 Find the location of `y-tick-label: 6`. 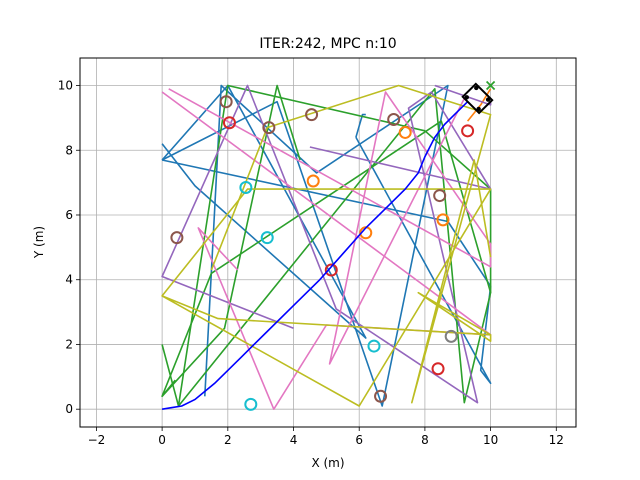

y-tick-label: 6 is located at coordinates (69, 215).